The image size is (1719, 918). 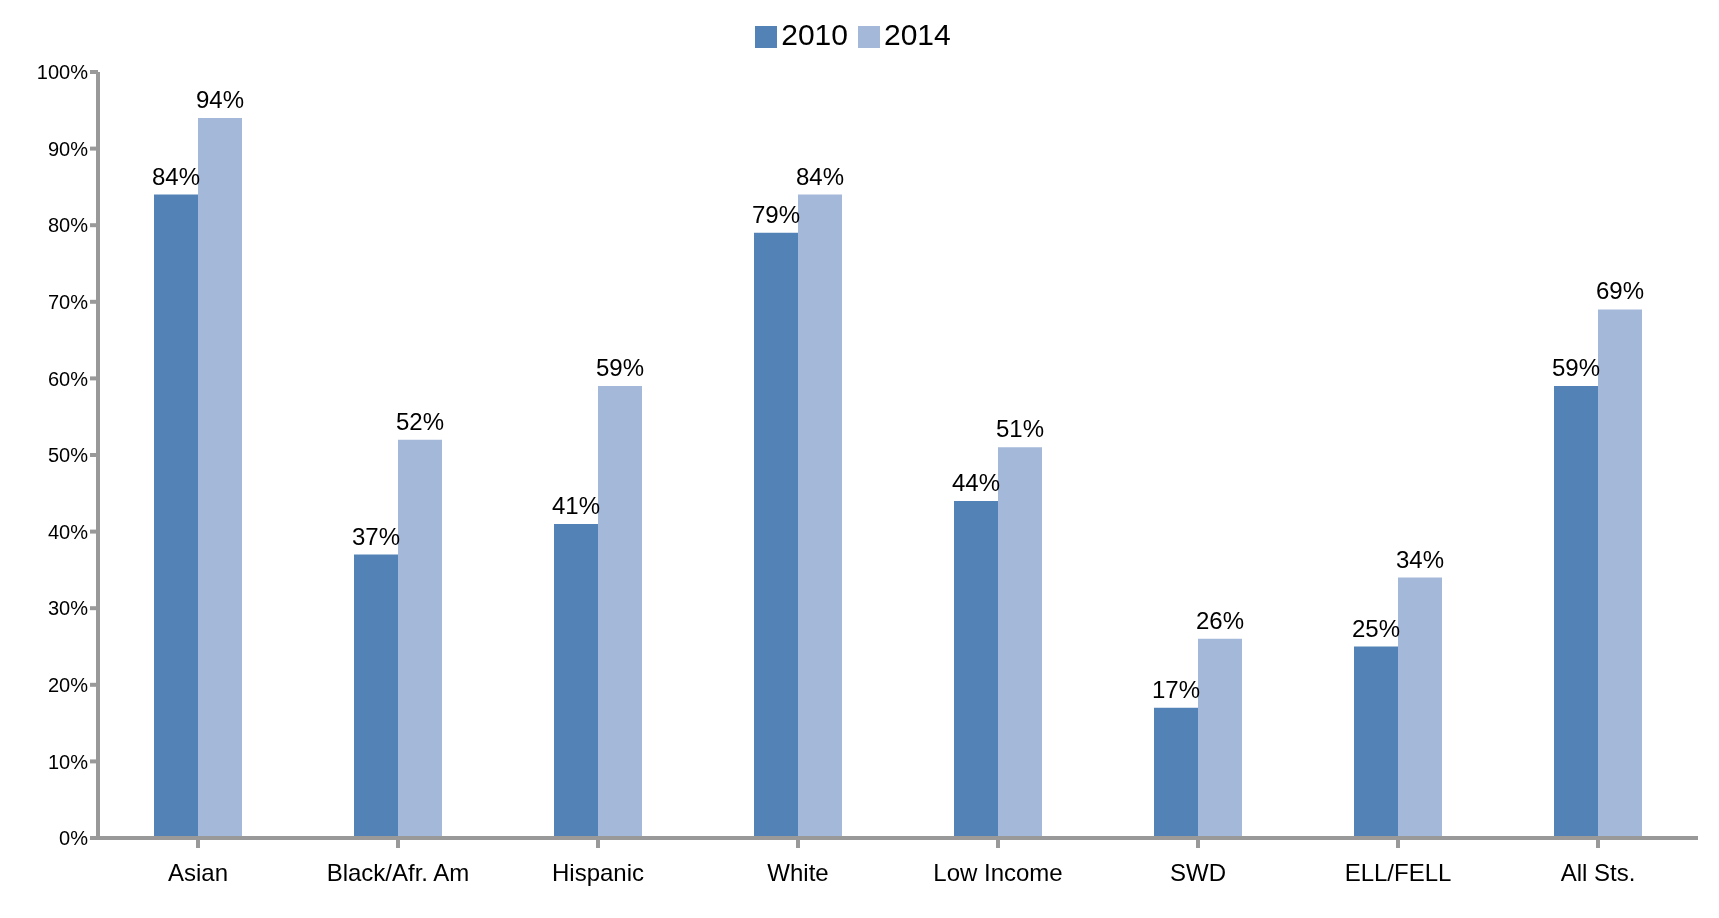 What do you see at coordinates (1220, 620) in the screenshot?
I see `data-label: 26%` at bounding box center [1220, 620].